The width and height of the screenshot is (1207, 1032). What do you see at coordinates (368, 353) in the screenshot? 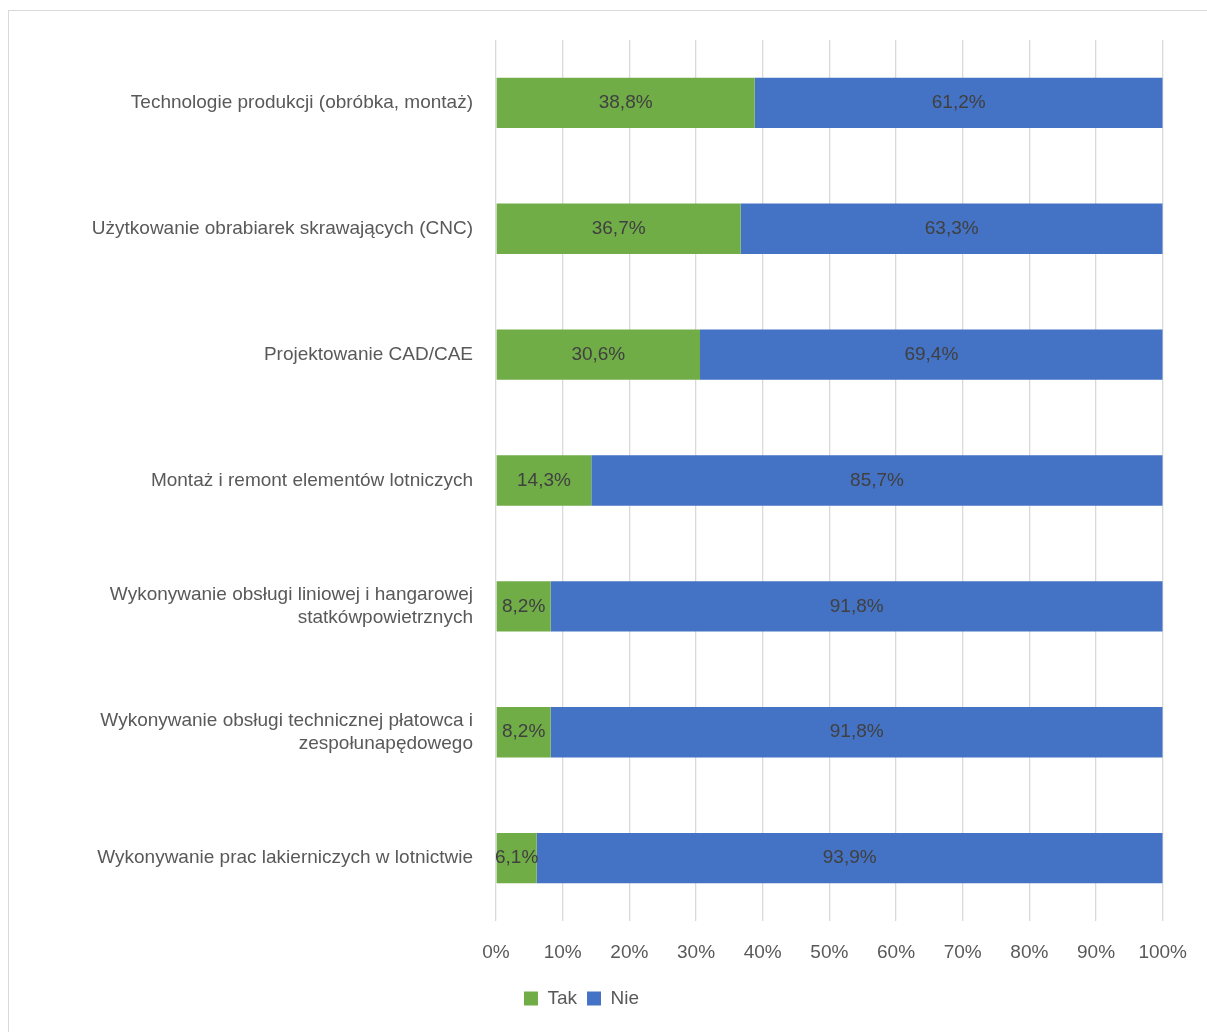
I see `y-tick-label: Projektowanie CAD/CAE` at bounding box center [368, 353].